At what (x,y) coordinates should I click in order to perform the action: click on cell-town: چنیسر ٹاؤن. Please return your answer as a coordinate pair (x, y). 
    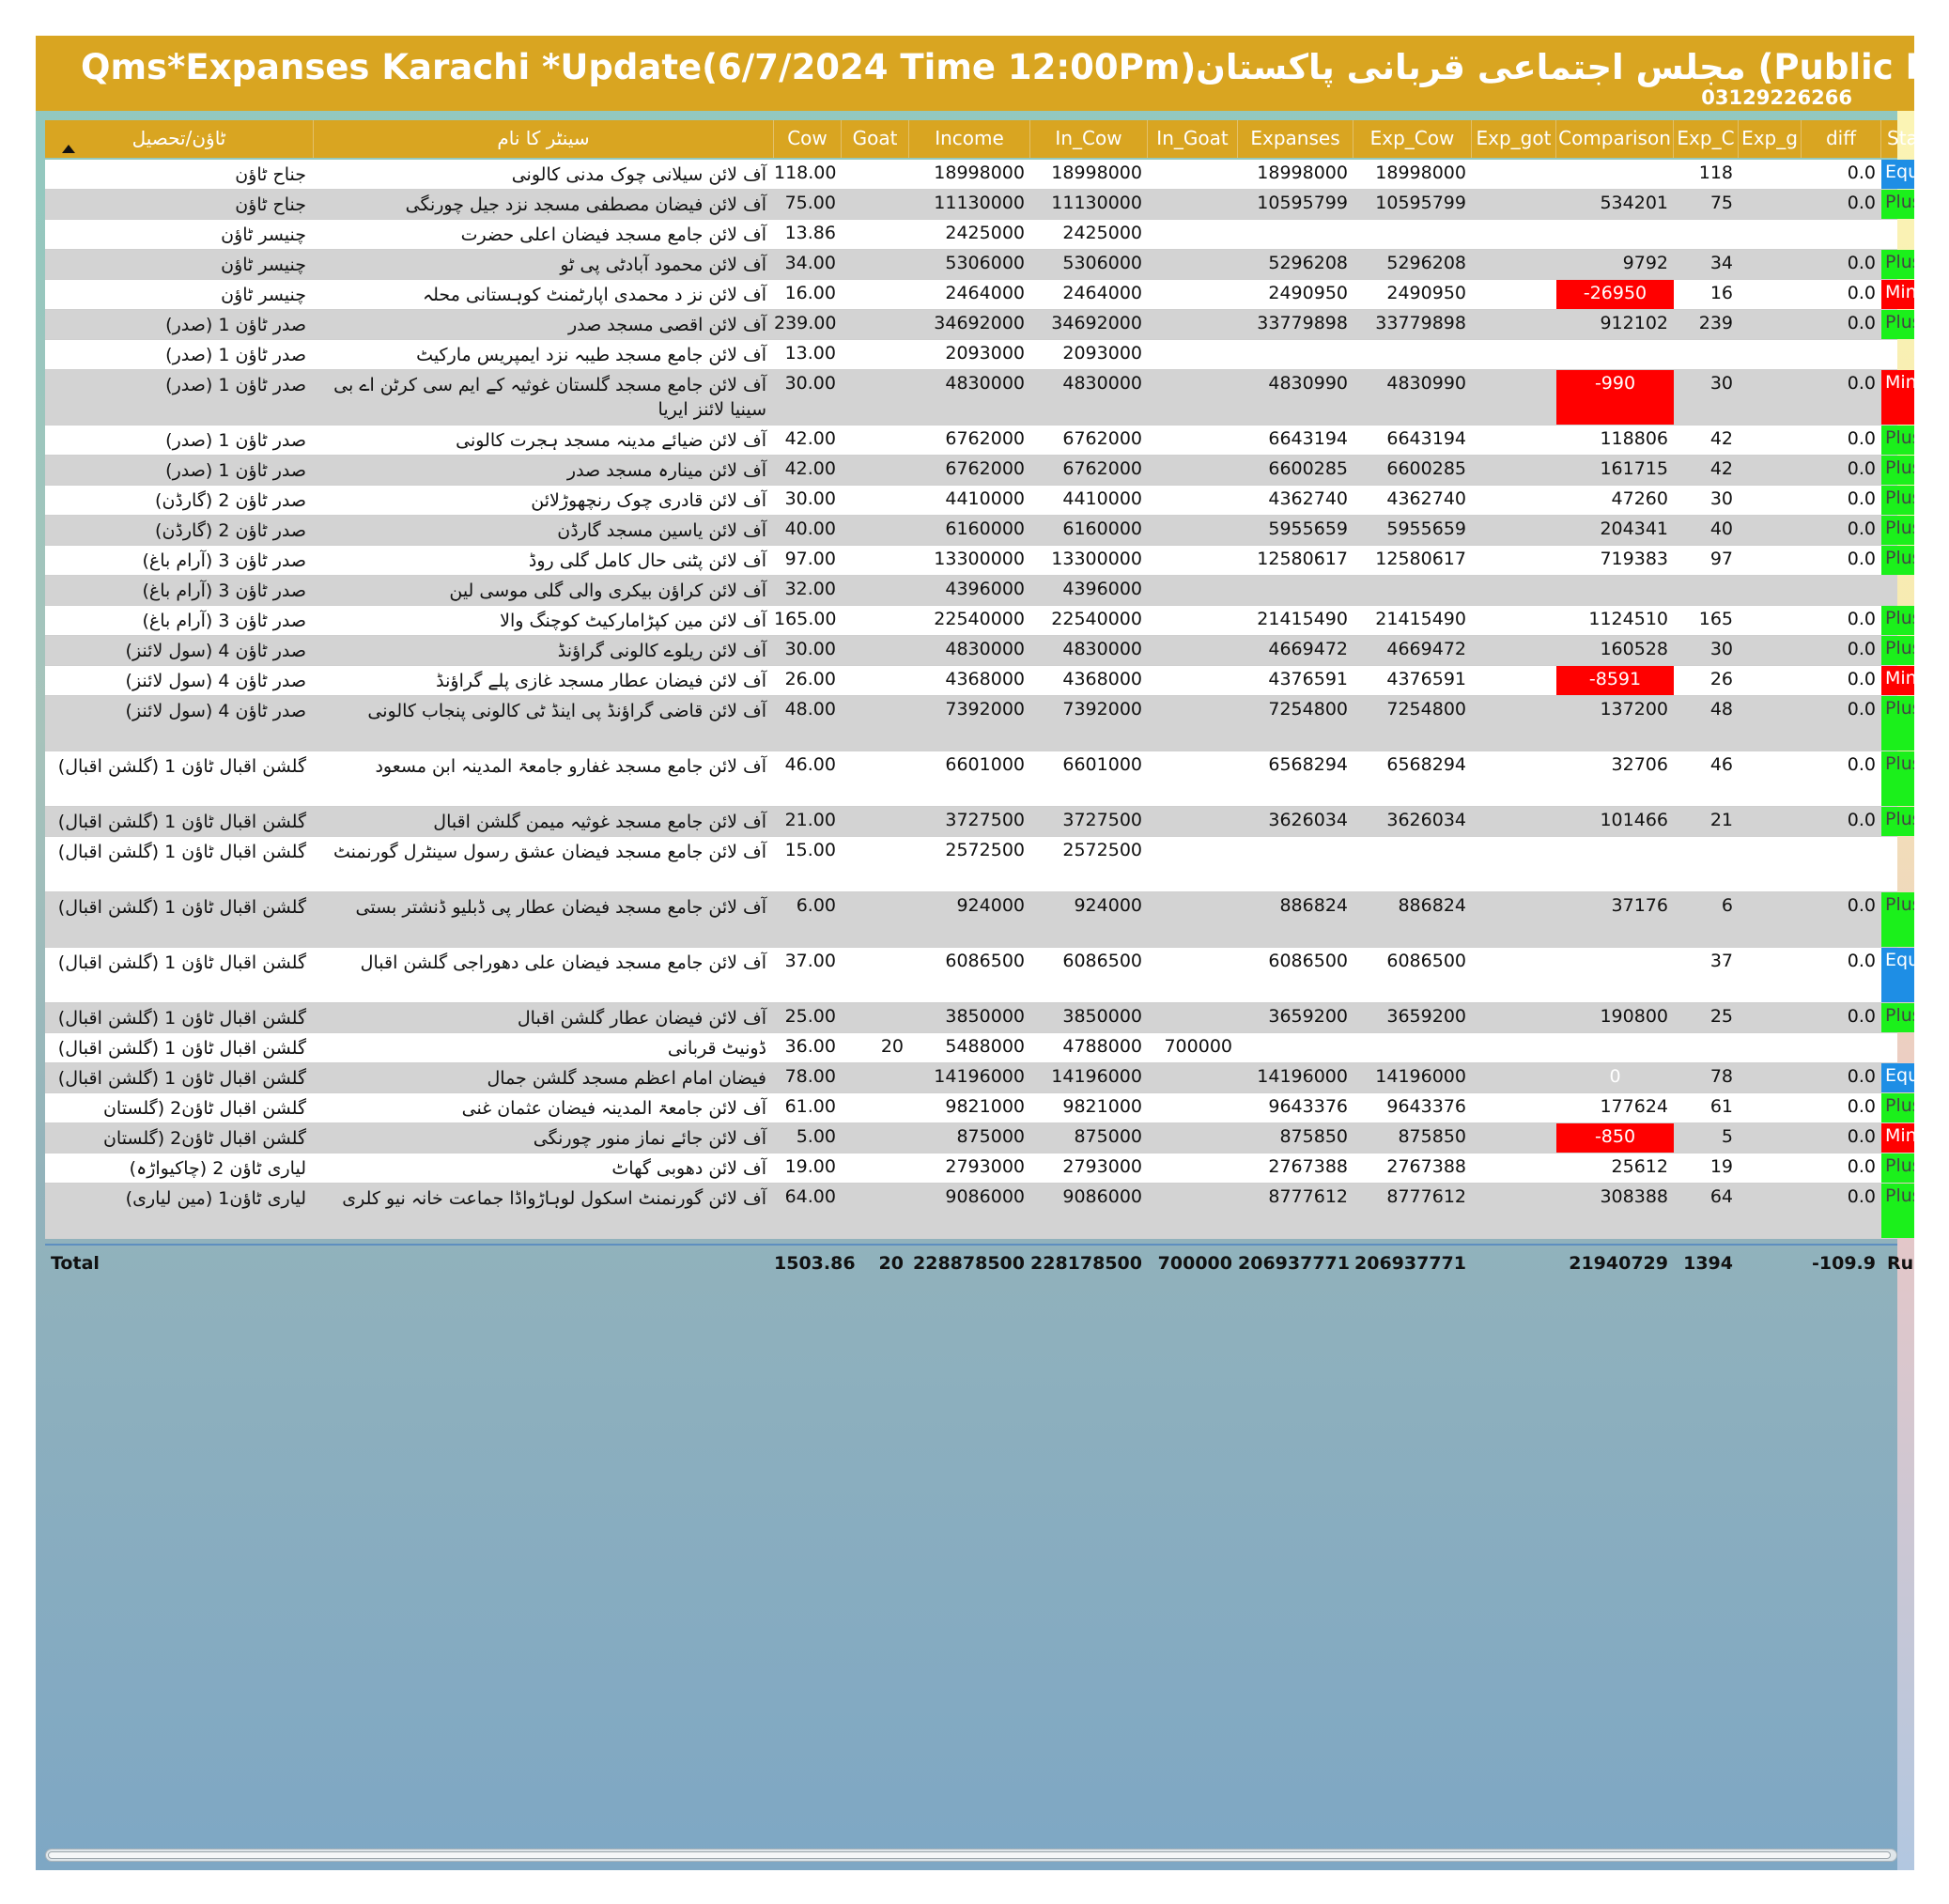
    Looking at the image, I should click on (263, 265).